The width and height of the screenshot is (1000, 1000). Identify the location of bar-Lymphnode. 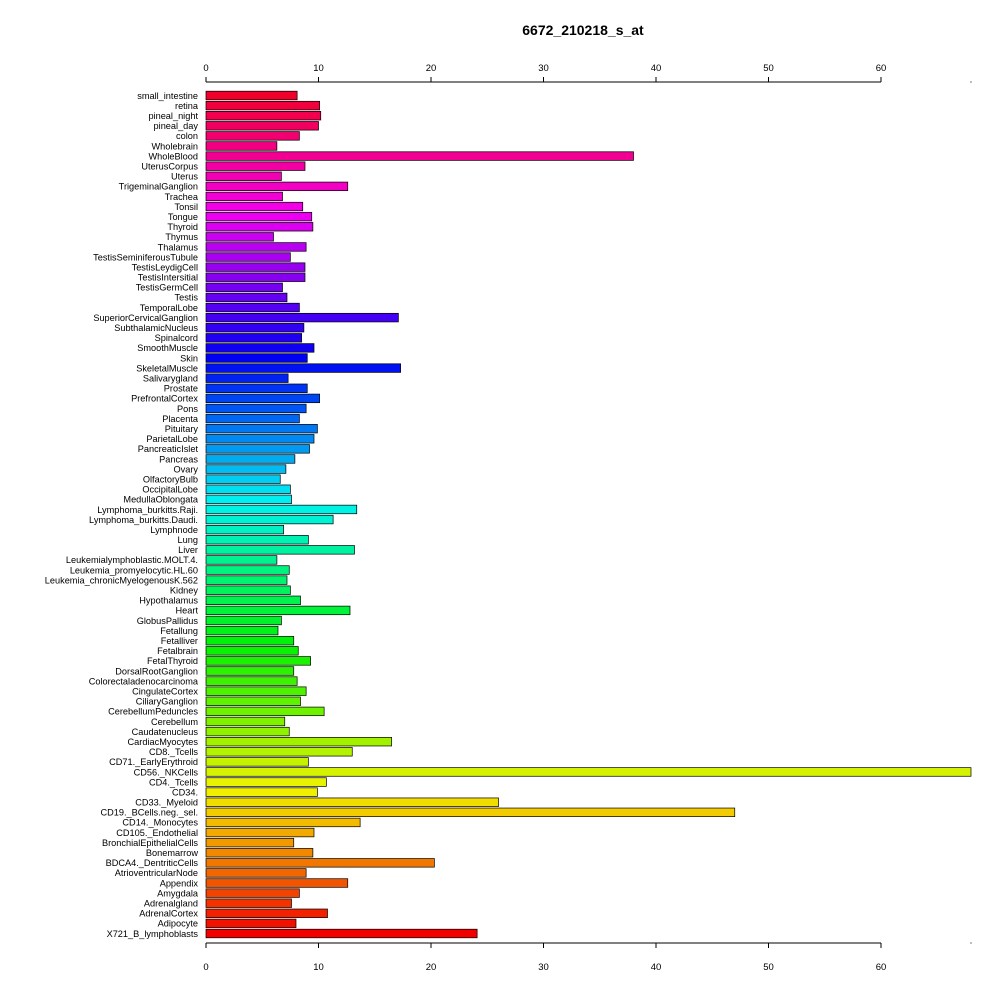
(244, 529).